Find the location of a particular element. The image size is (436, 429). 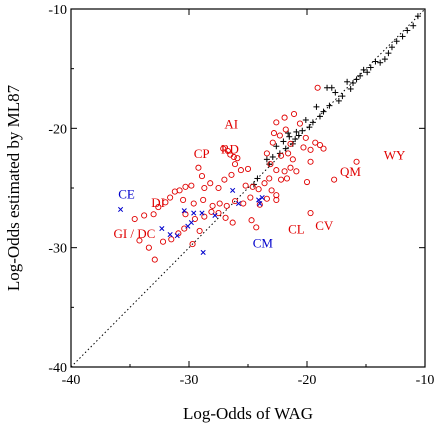

x-tick-label: -40 is located at coordinates (71, 380).